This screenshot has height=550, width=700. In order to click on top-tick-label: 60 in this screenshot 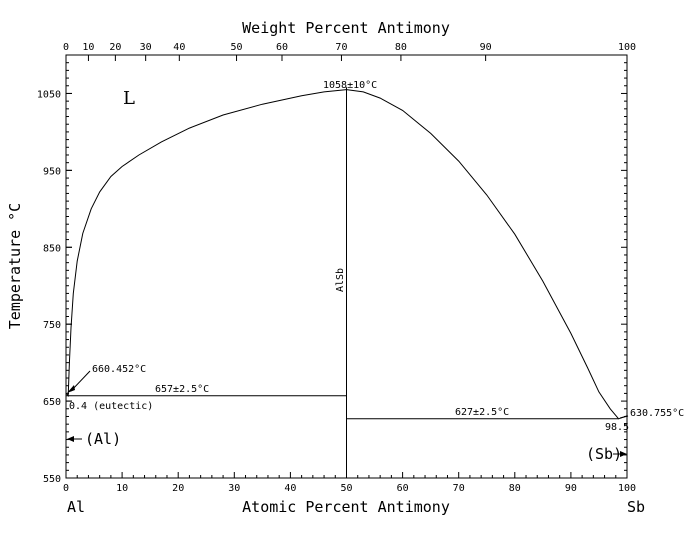, I will do `click(282, 47)`.